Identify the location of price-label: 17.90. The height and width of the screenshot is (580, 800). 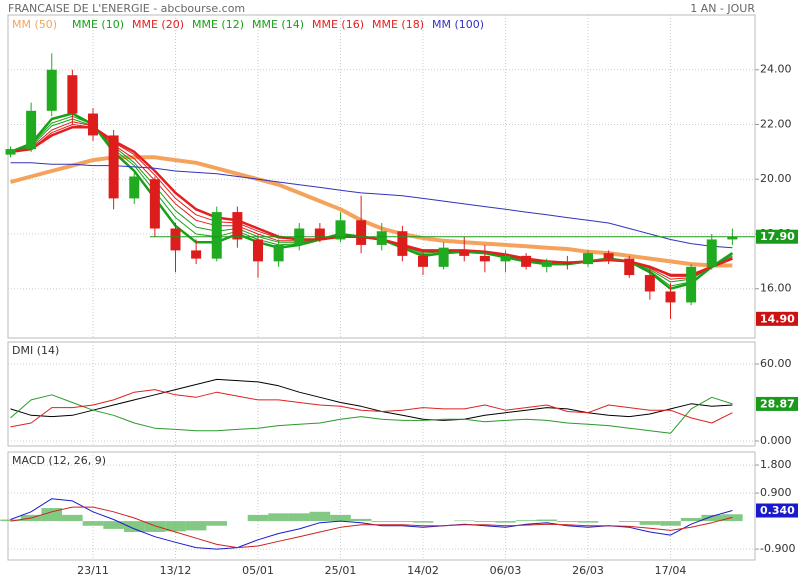
(777, 236).